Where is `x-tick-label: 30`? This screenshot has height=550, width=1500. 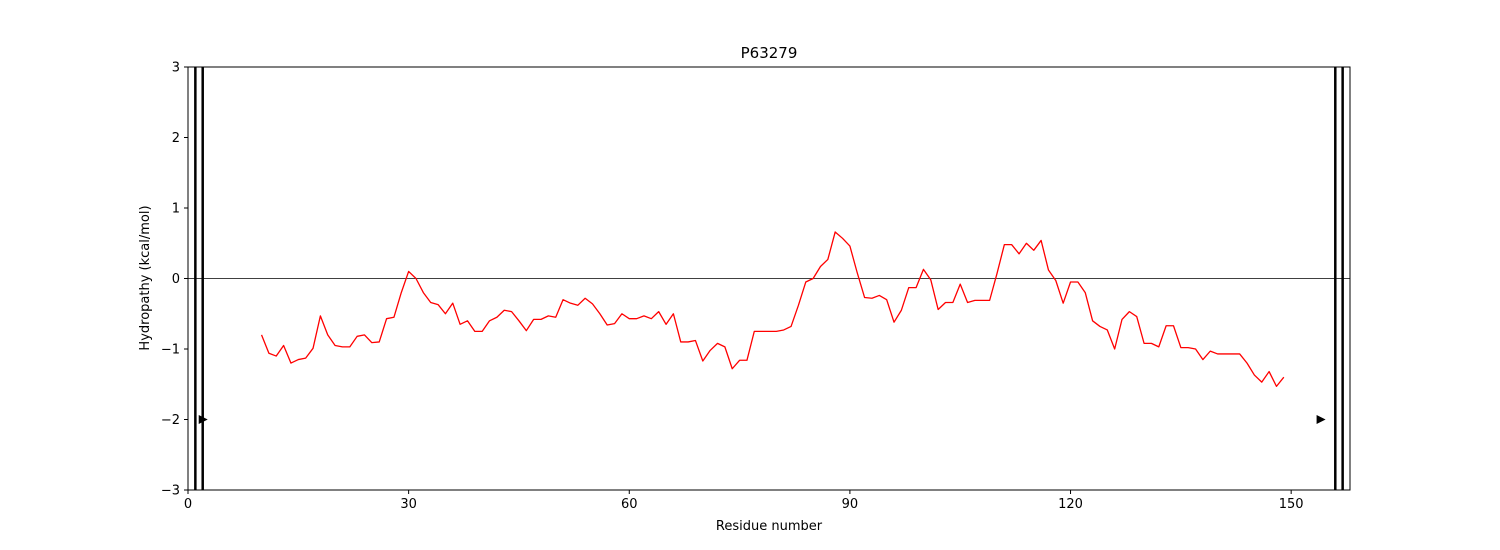 x-tick-label: 30 is located at coordinates (408, 504).